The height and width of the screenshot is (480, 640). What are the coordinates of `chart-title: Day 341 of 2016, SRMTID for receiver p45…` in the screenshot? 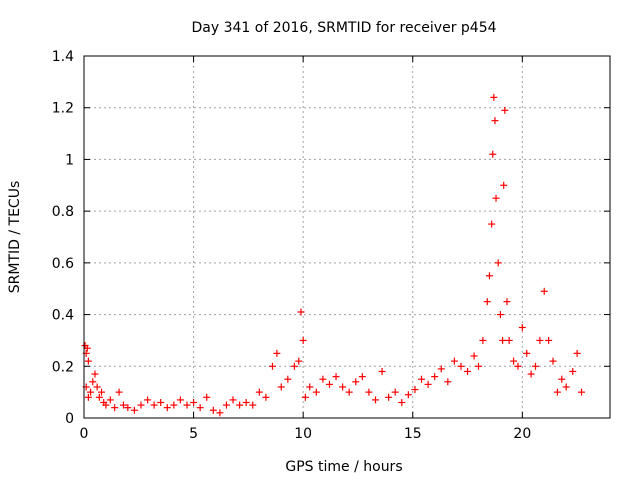 It's located at (343, 28).